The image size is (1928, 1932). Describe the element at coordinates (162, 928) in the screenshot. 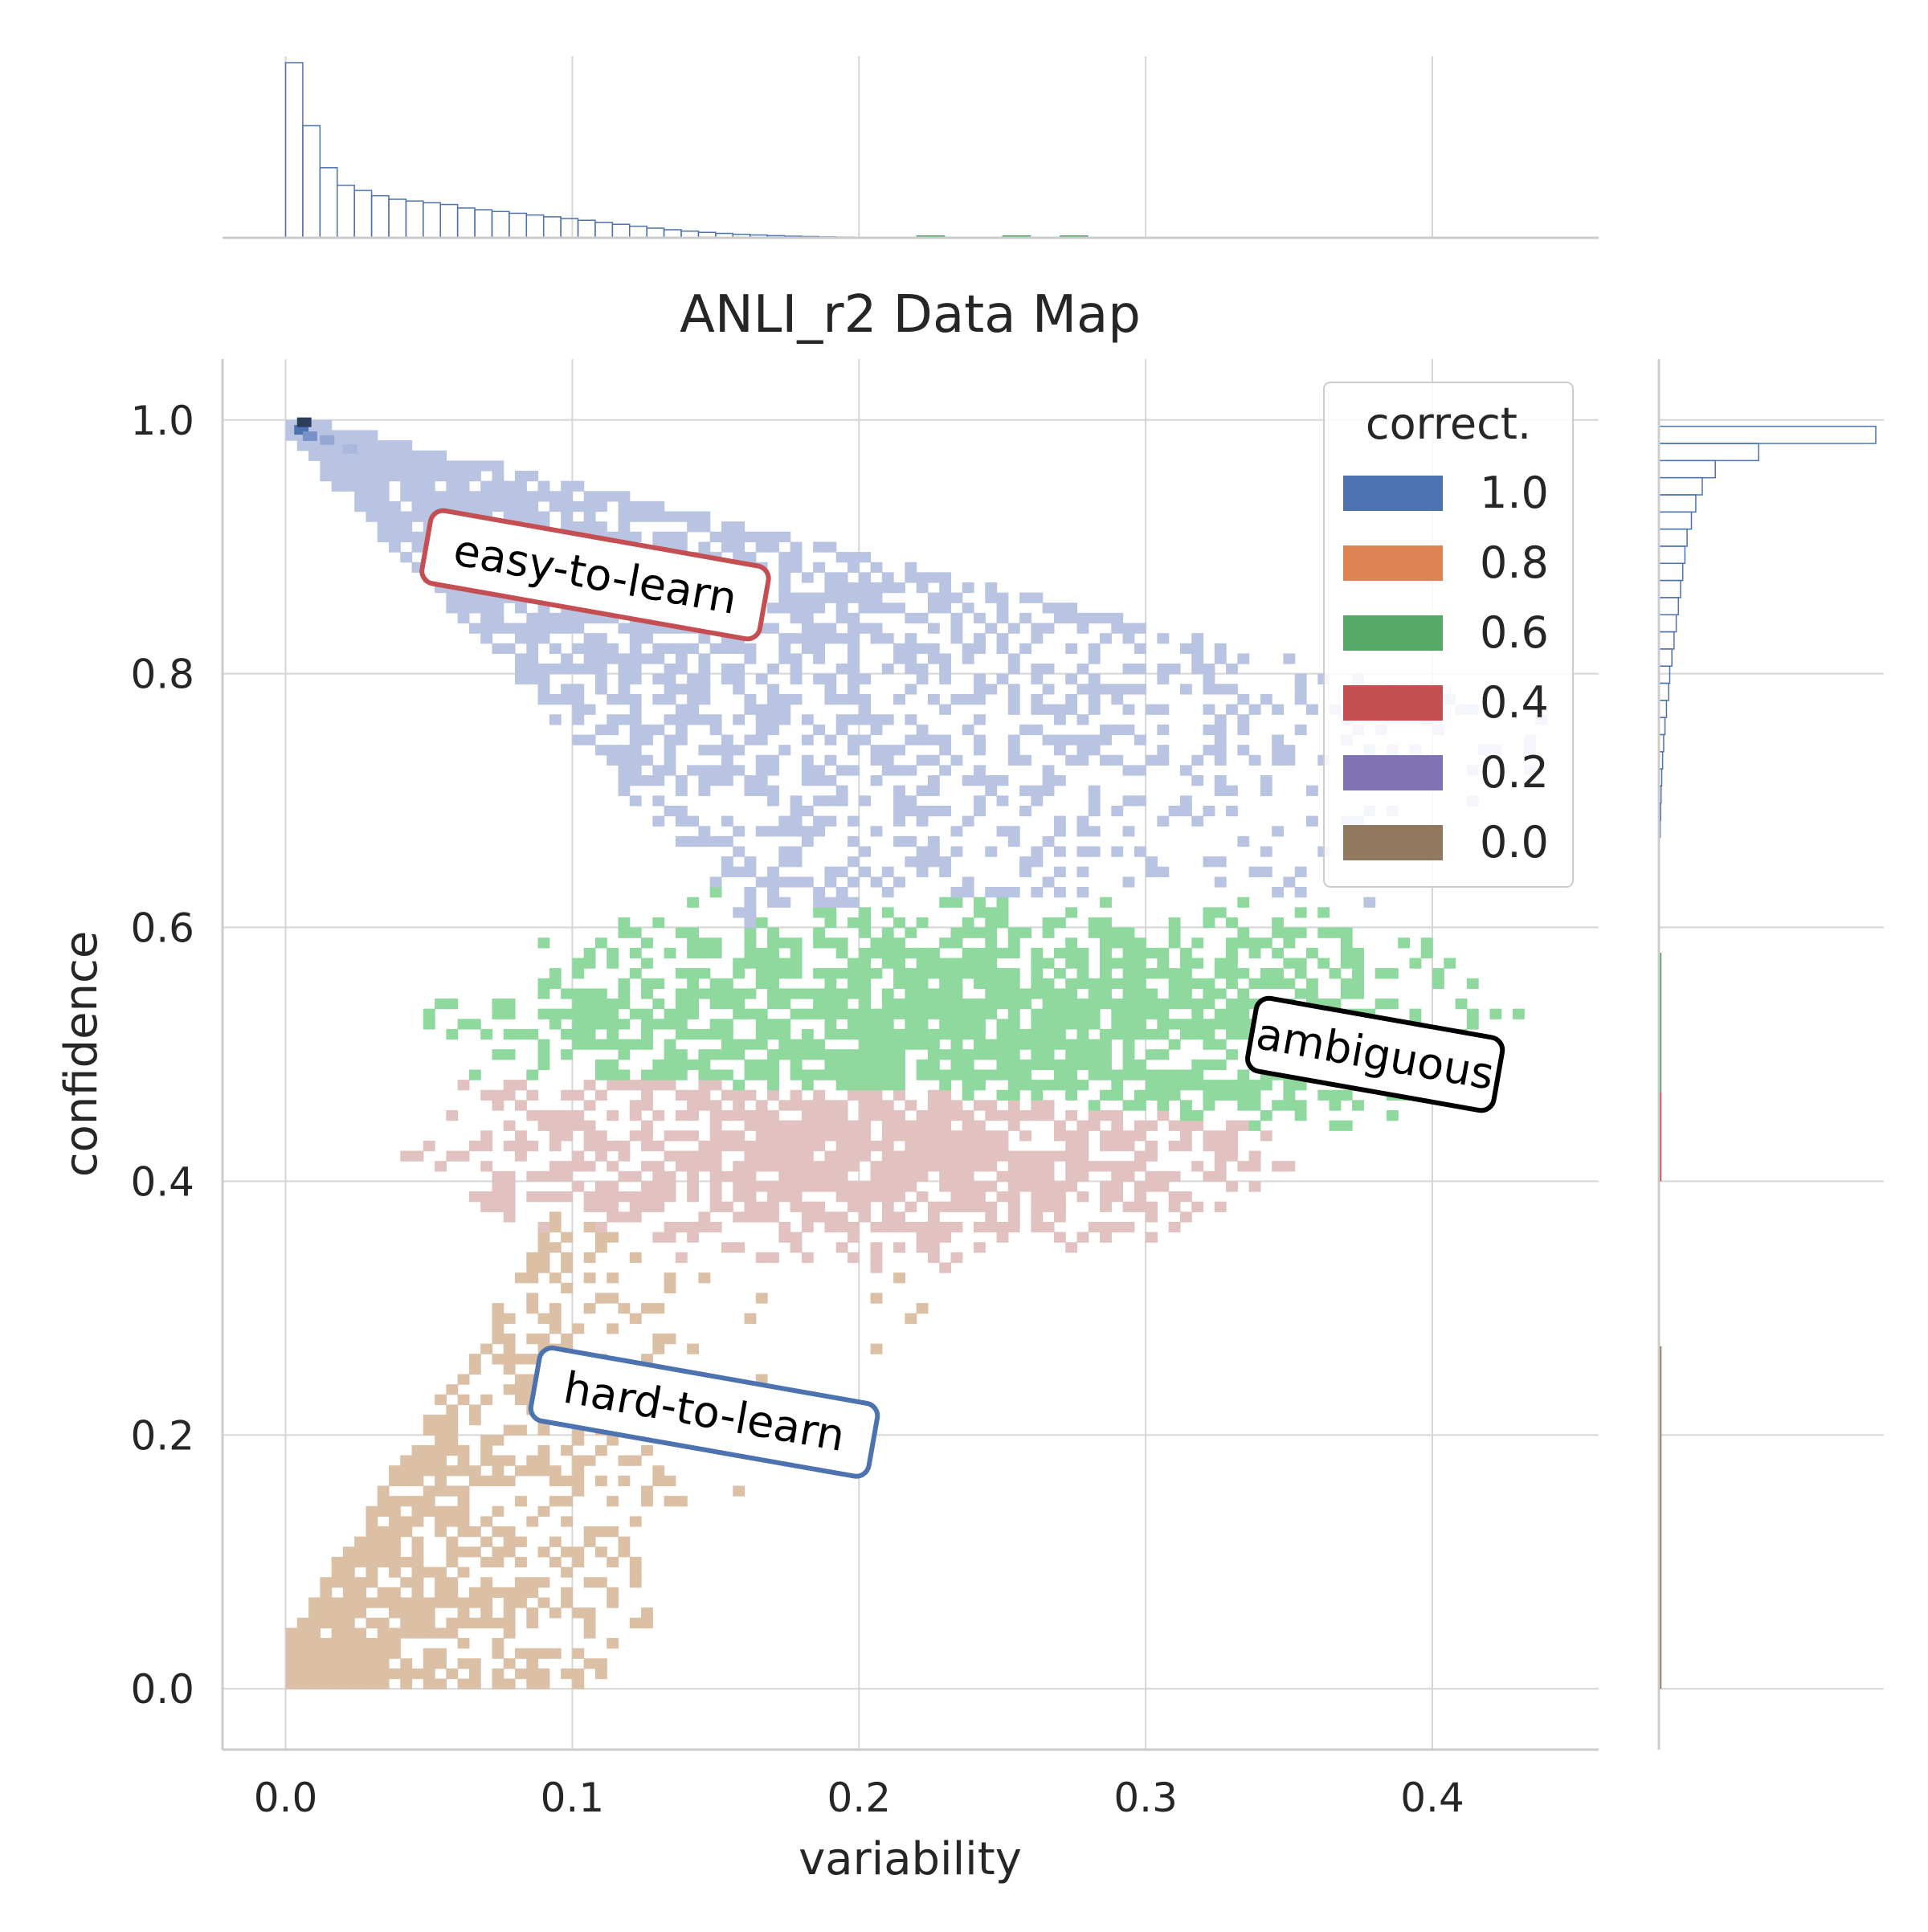

I see `y-tick-label: 0.6` at that location.